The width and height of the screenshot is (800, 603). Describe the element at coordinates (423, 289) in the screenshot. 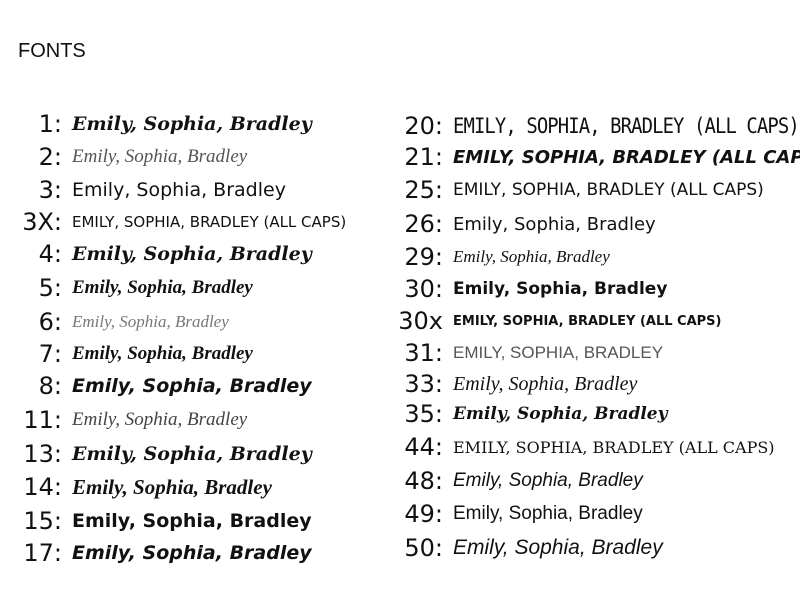

I see `font-number-label: 30:` at that location.